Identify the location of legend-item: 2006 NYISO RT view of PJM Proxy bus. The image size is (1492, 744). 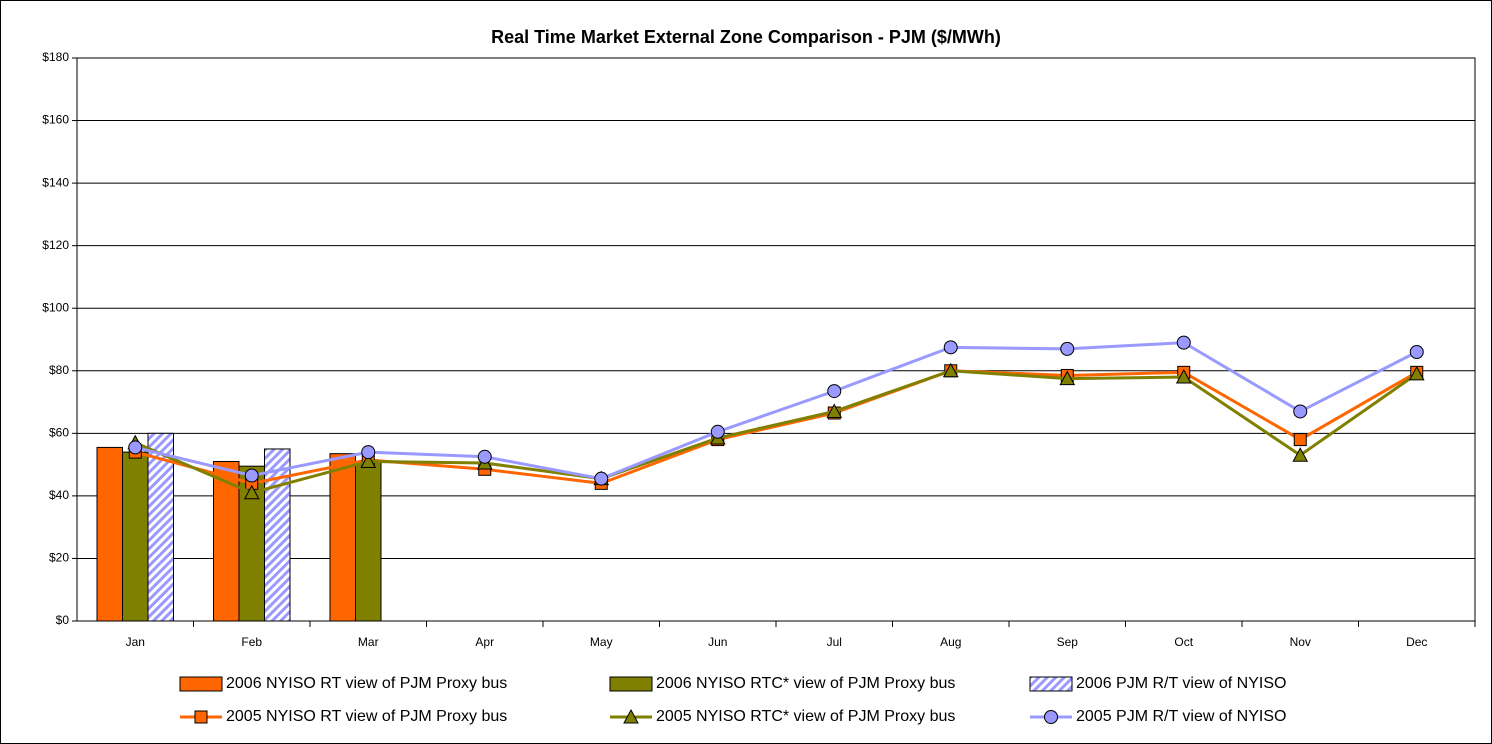
(343, 683).